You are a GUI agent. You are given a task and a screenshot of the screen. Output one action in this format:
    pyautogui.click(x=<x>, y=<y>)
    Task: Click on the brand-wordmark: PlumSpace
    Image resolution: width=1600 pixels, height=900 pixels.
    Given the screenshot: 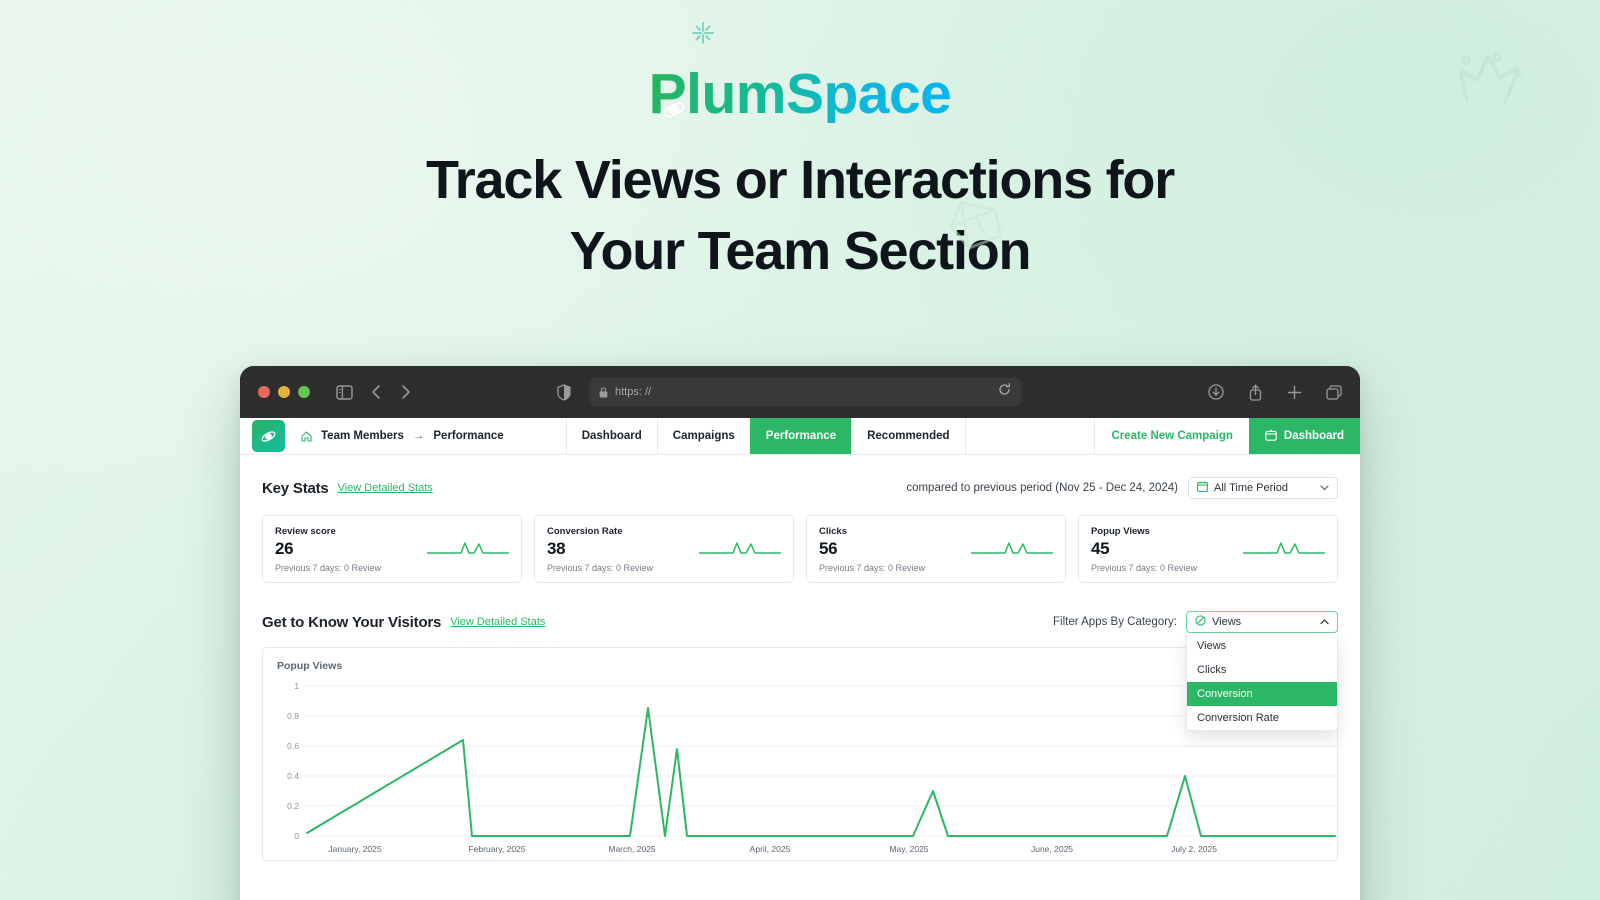 What is the action you would take?
    pyautogui.click(x=800, y=94)
    